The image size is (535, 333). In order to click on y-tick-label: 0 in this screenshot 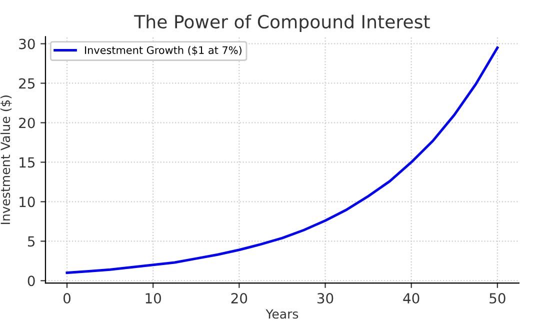, I will do `click(31, 281)`.